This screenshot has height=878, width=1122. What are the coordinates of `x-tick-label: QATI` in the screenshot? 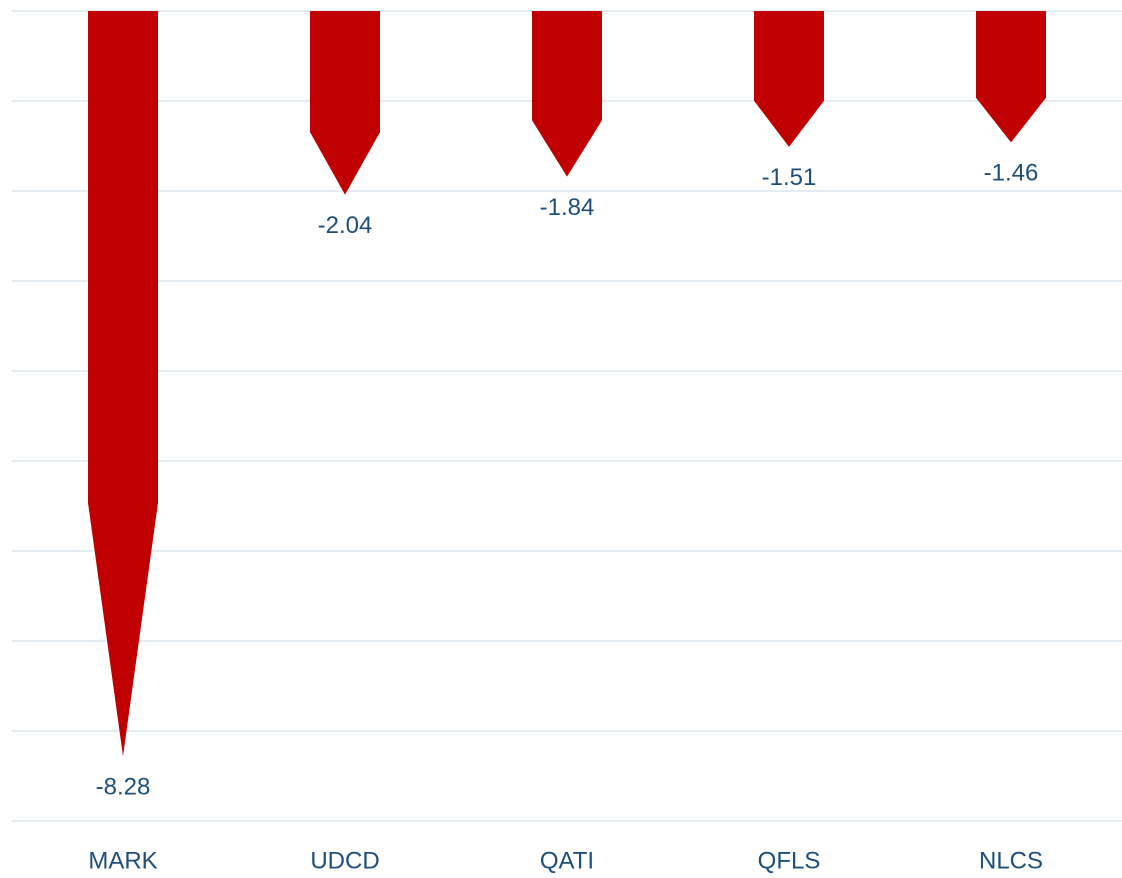 It's located at (567, 860).